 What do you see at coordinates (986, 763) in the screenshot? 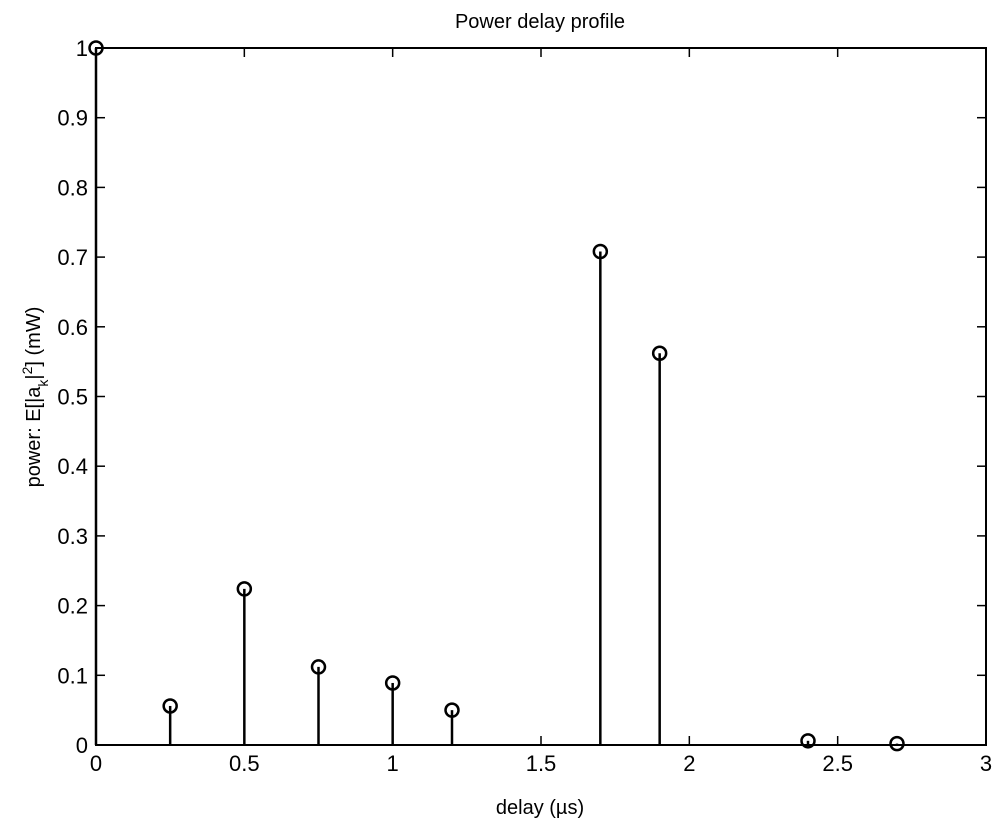
I see `x-tick-label: 3` at bounding box center [986, 763].